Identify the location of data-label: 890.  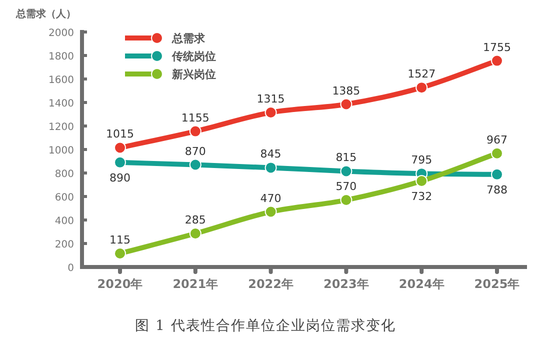
(120, 177).